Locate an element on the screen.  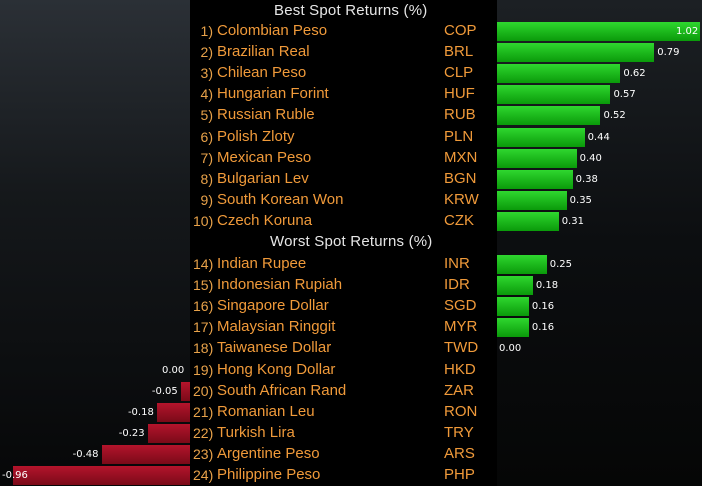
value-label: 0.79 is located at coordinates (668, 53).